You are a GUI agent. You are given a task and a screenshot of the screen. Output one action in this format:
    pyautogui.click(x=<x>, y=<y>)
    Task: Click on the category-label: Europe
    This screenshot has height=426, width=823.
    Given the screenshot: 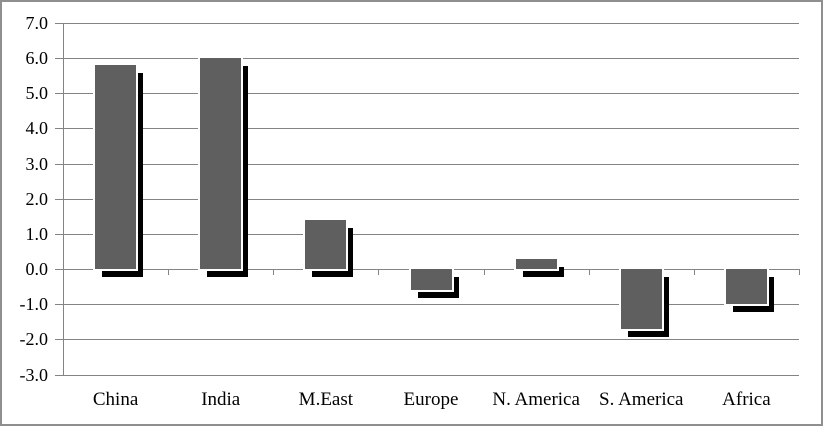 What is the action you would take?
    pyautogui.click(x=431, y=399)
    